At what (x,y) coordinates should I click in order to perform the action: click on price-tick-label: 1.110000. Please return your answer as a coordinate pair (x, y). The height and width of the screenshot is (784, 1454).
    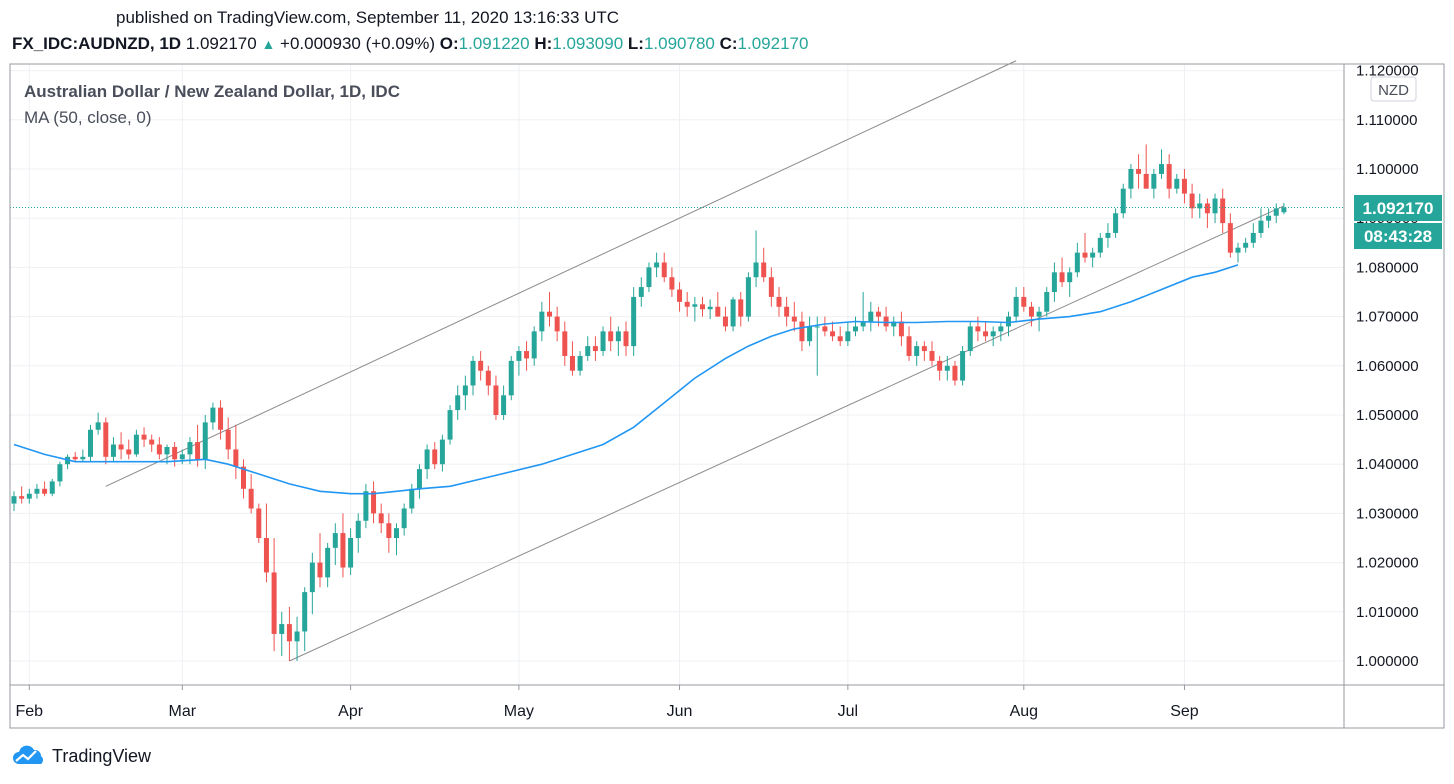
    Looking at the image, I should click on (1386, 120).